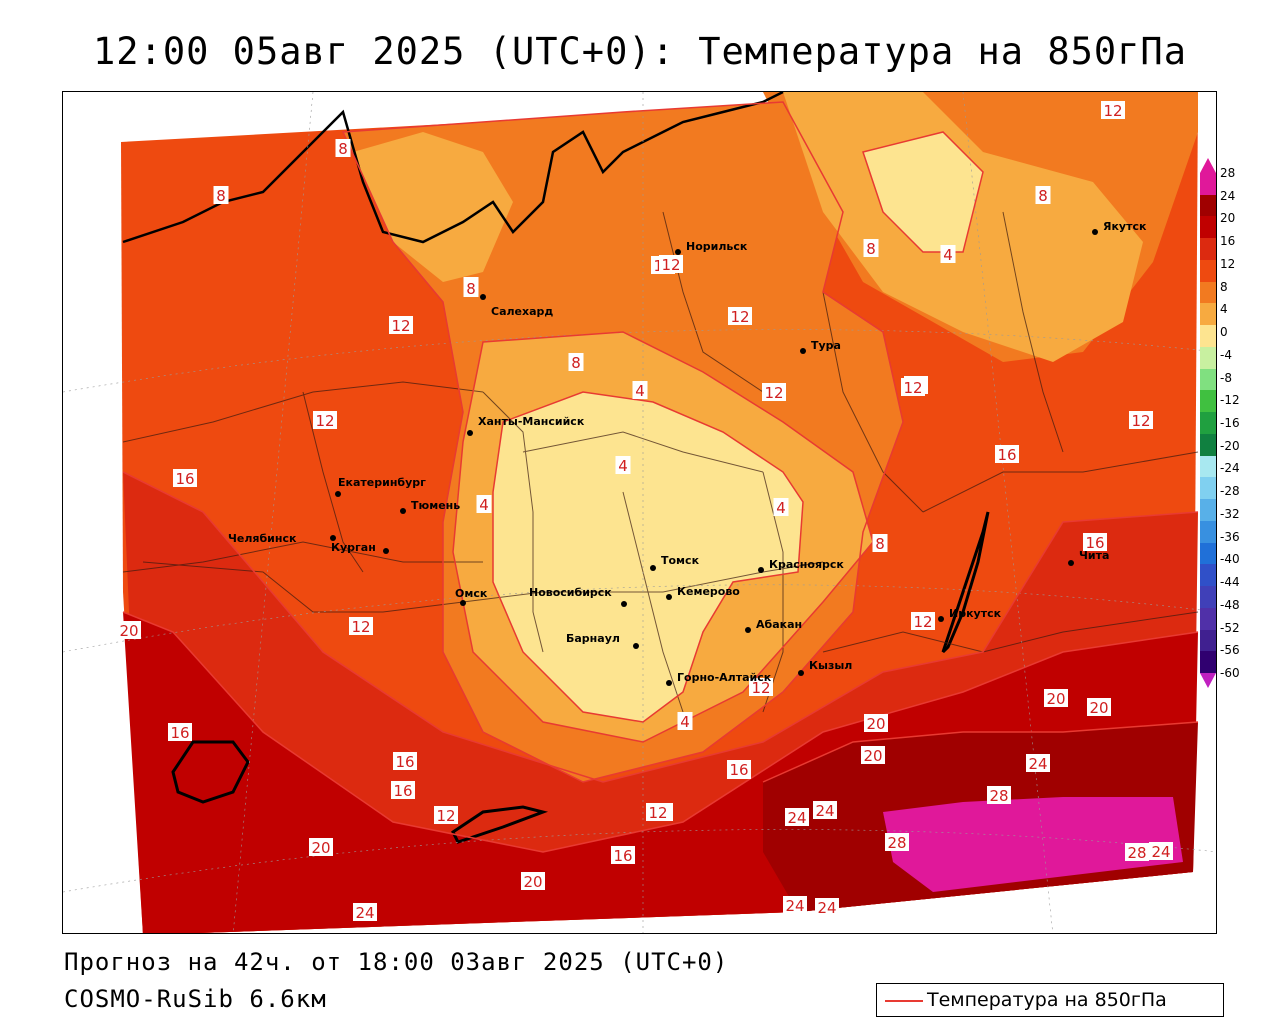  Describe the element at coordinates (779, 624) in the screenshot. I see `city-label: Абакан` at that location.